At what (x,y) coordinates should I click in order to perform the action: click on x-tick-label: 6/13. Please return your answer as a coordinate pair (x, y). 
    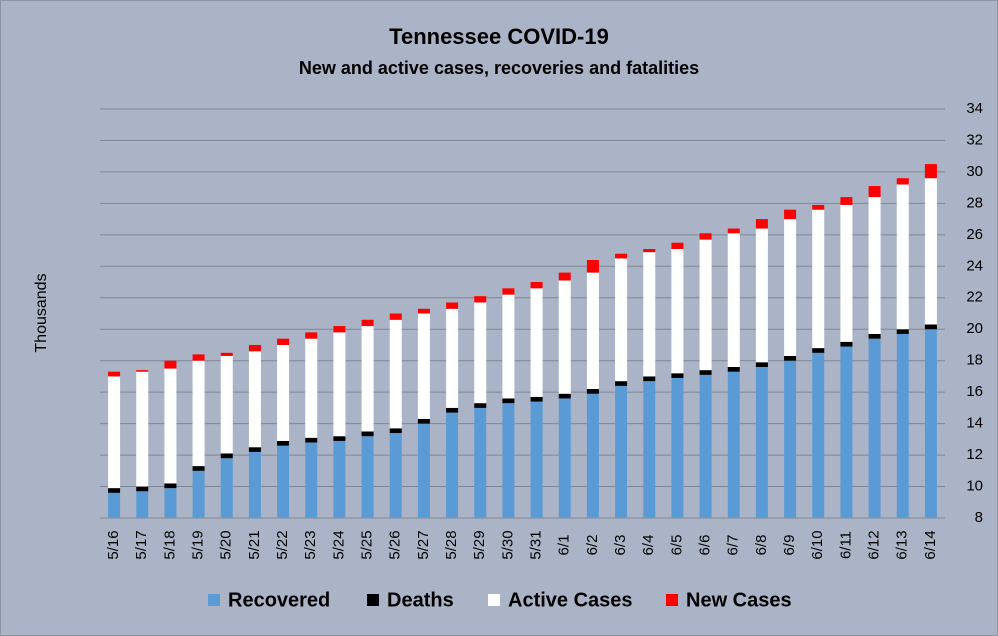
    Looking at the image, I should click on (902, 544).